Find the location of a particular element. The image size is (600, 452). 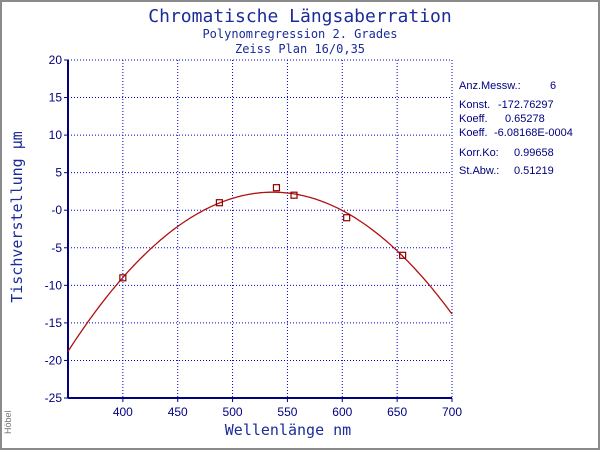

stat-corr-label: Korr.Ko: is located at coordinates (479, 153).